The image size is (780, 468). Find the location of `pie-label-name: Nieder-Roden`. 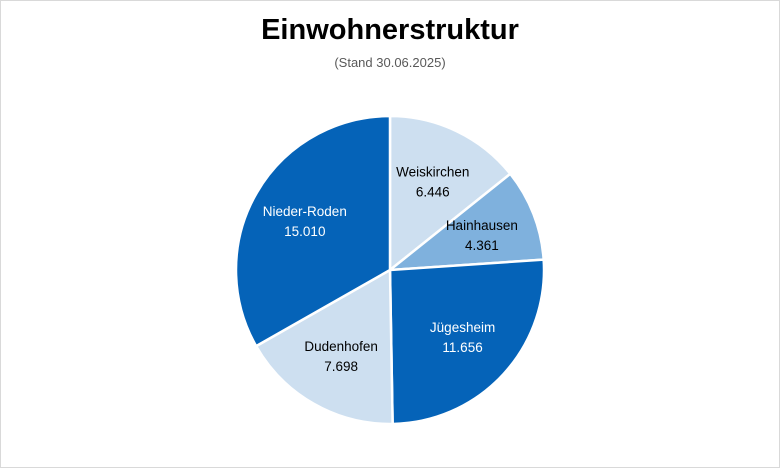

pie-label-name: Nieder-Roden is located at coordinates (305, 211).